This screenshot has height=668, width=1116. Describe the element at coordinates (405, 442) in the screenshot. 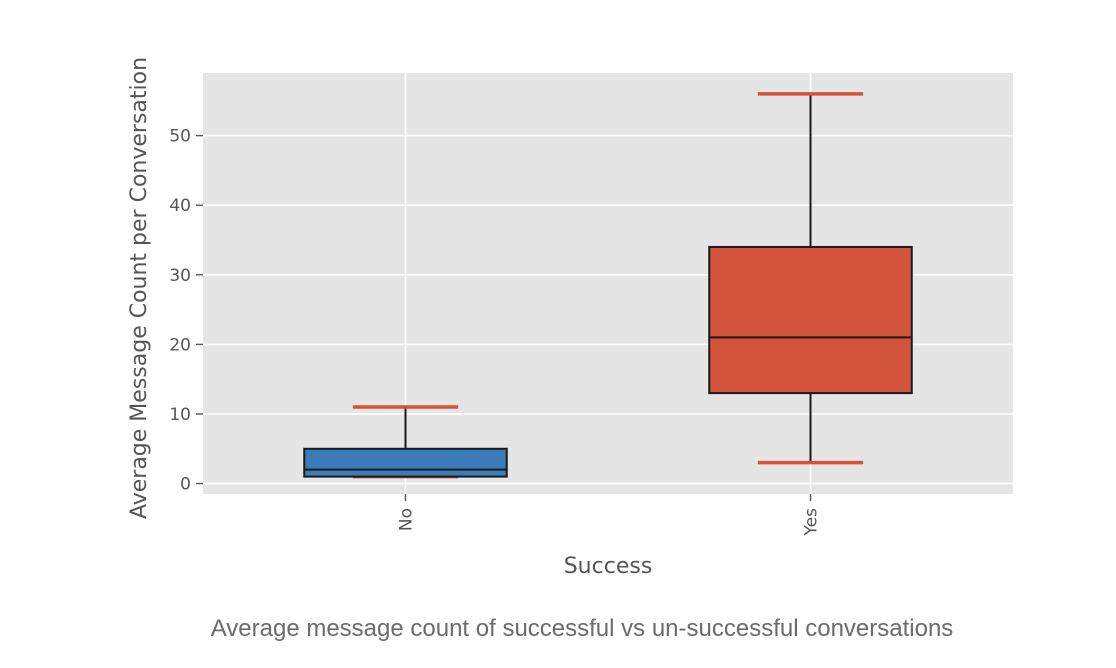

I see `box-group-no` at that location.